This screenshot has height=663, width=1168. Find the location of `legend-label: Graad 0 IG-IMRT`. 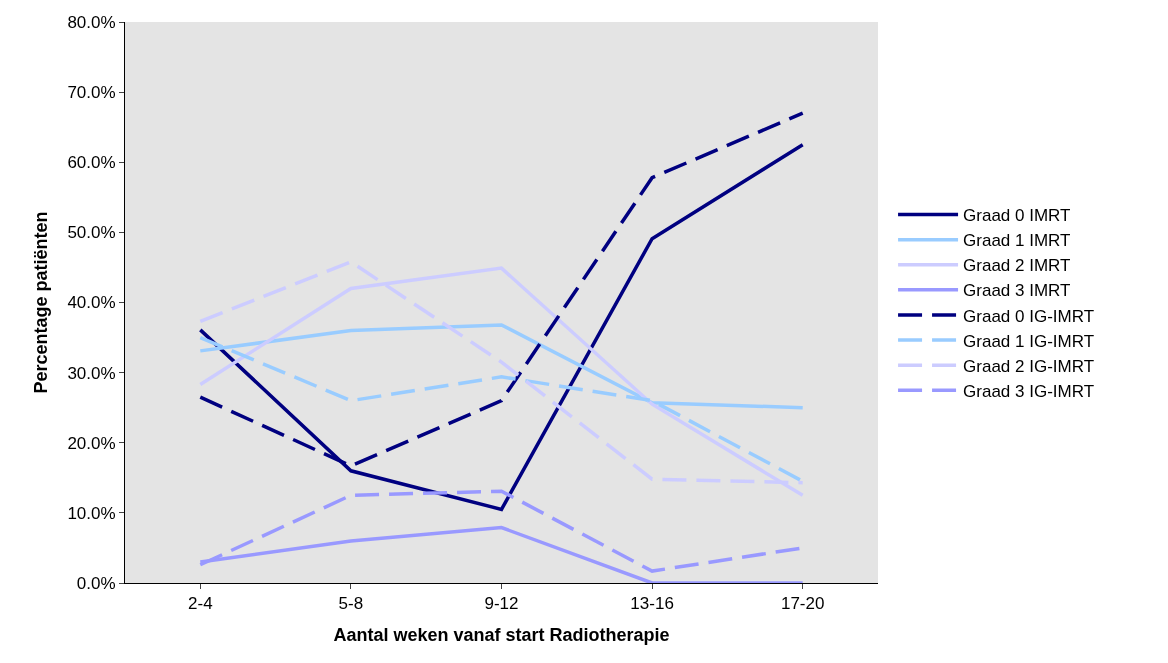

legend-label: Graad 0 IG-IMRT is located at coordinates (1029, 316).